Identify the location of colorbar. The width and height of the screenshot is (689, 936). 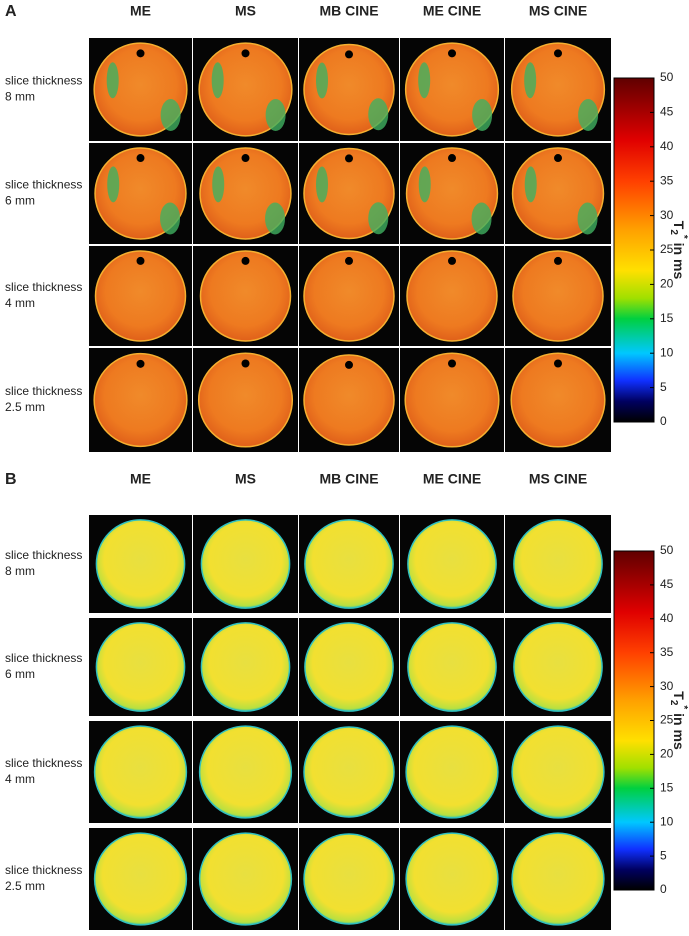
(634, 250).